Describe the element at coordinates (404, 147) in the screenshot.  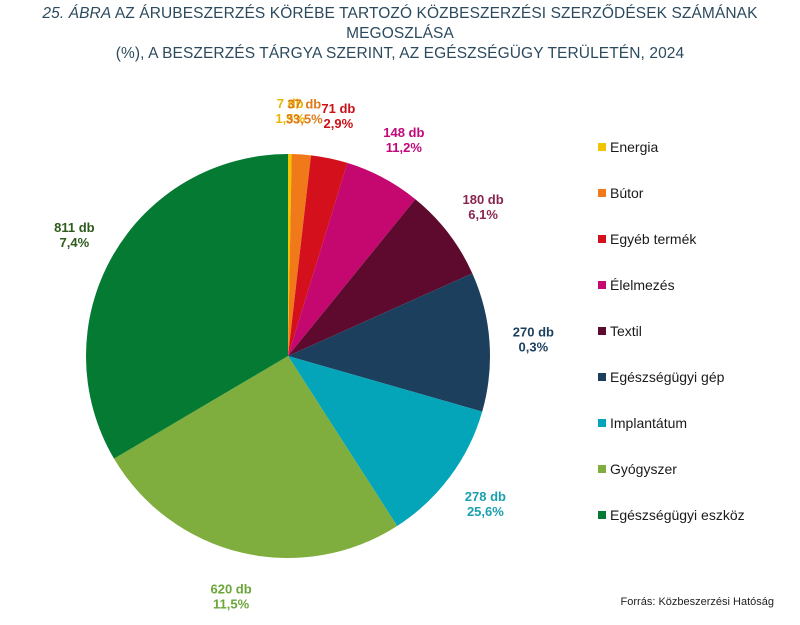
I see `pct-label-elelmezes: 11,2%` at that location.